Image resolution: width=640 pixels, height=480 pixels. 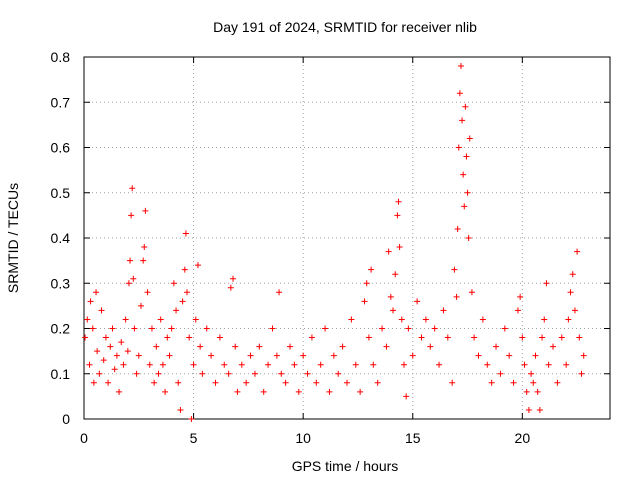 What do you see at coordinates (66, 419) in the screenshot?
I see `y-tick-label: 0` at bounding box center [66, 419].